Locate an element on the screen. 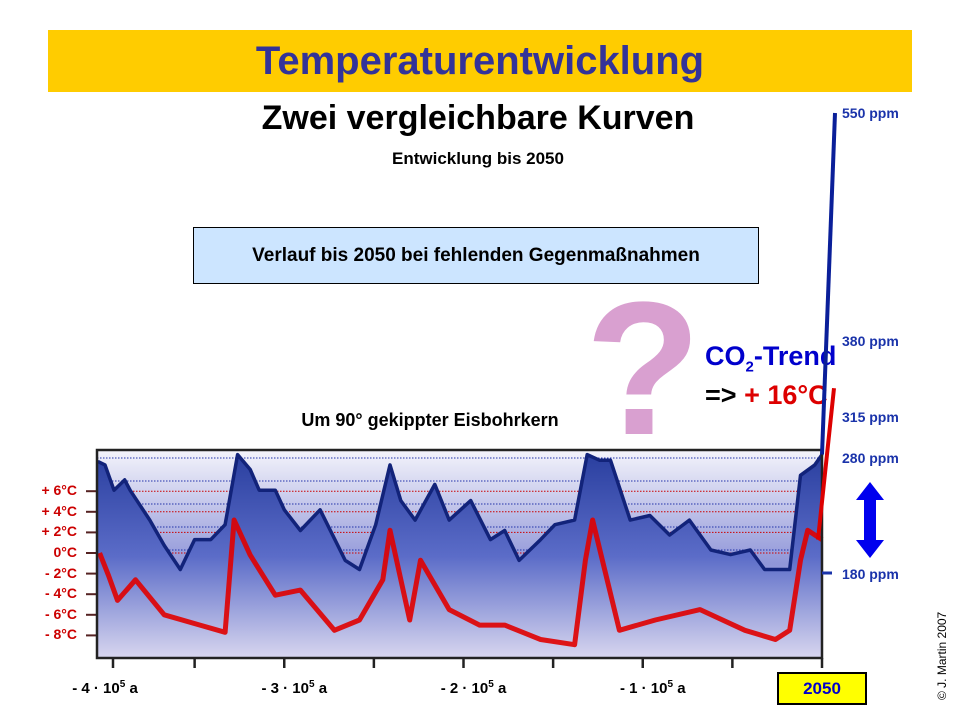 Image resolution: width=960 pixels, height=720 pixels. temp-tick-label: - 8°C is located at coordinates (60, 634).